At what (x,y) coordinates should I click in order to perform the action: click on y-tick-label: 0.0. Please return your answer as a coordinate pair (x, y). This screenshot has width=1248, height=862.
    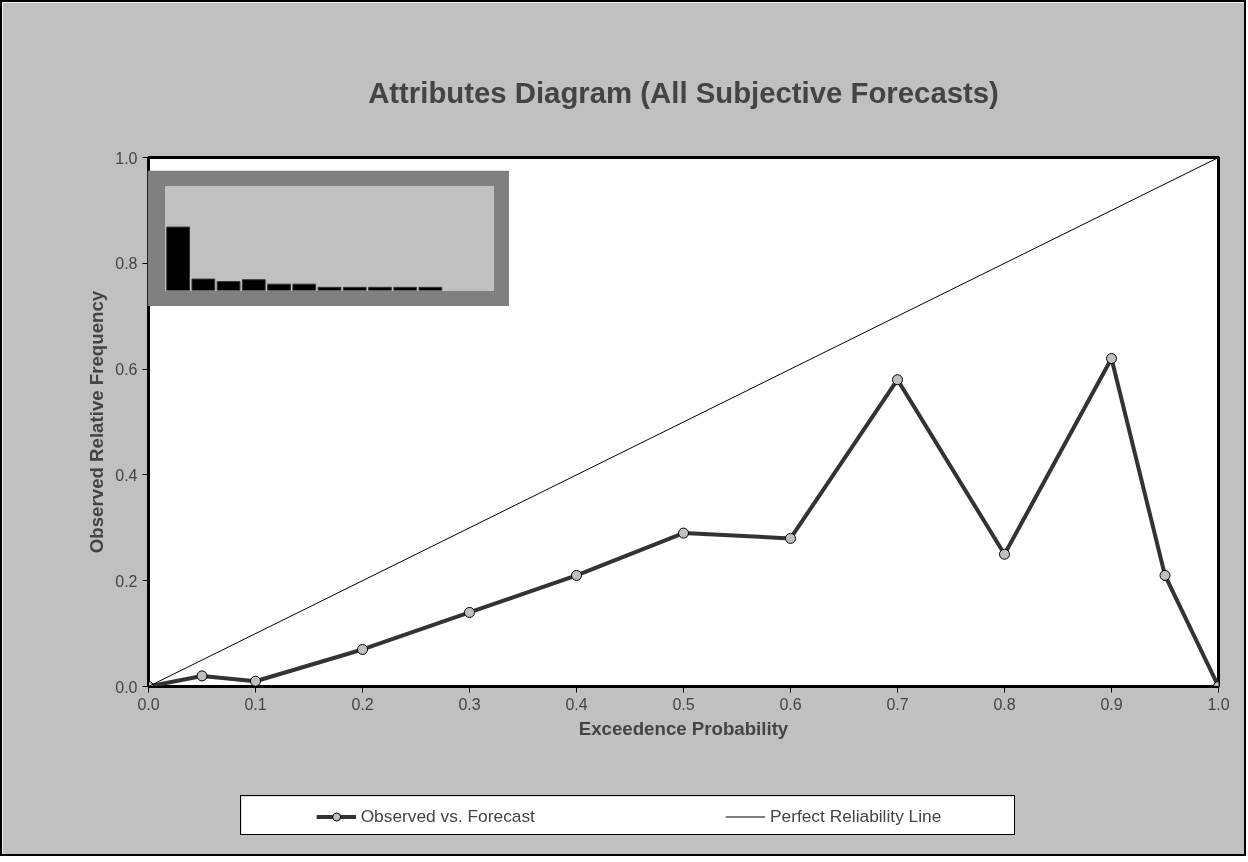
    Looking at the image, I should click on (126, 687).